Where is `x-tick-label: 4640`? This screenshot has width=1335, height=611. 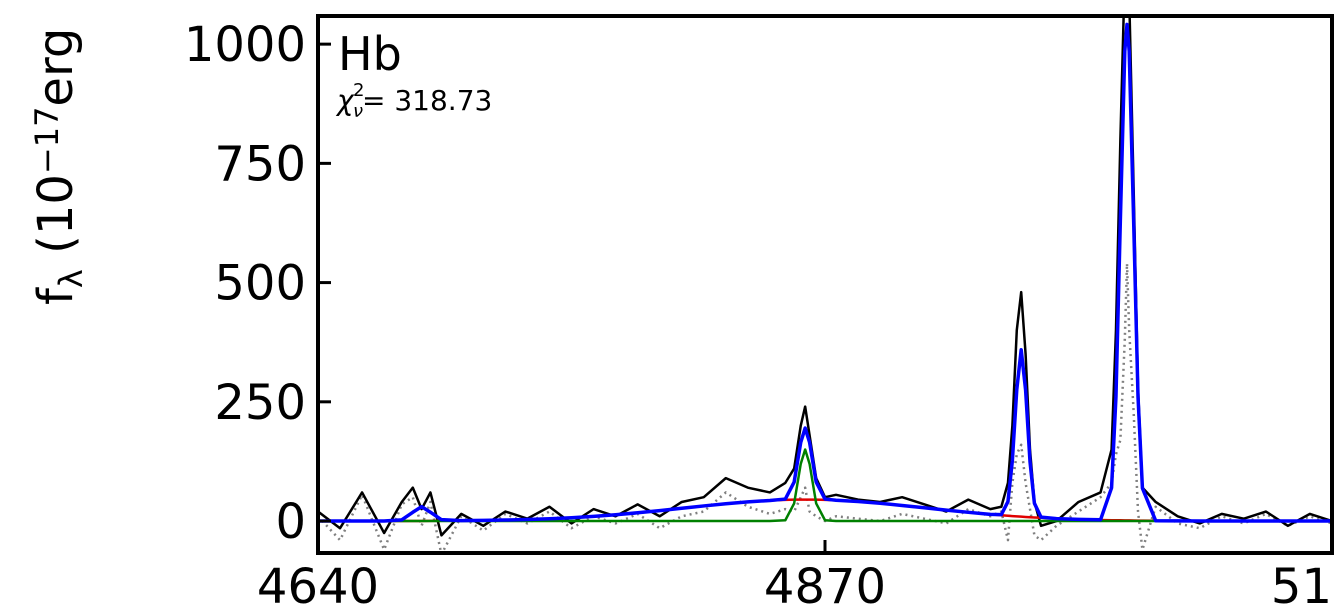 x-tick-label: 4640 is located at coordinates (318, 585).